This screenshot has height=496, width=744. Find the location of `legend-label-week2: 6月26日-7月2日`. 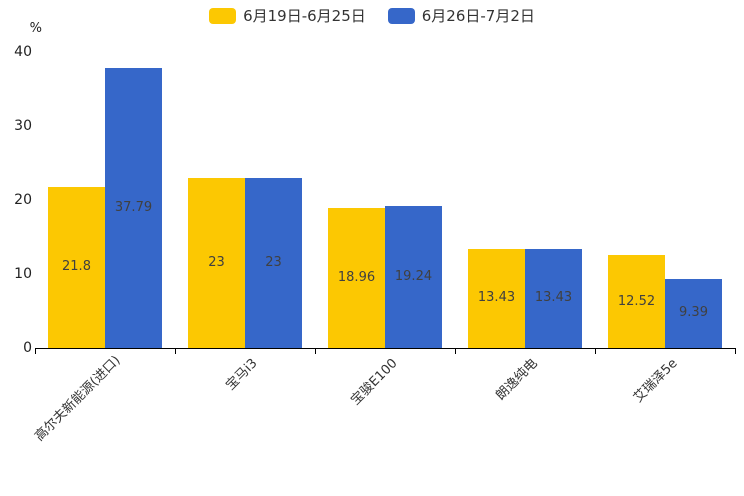

legend-label-week2: 6月26日-7月2日 is located at coordinates (478, 16).